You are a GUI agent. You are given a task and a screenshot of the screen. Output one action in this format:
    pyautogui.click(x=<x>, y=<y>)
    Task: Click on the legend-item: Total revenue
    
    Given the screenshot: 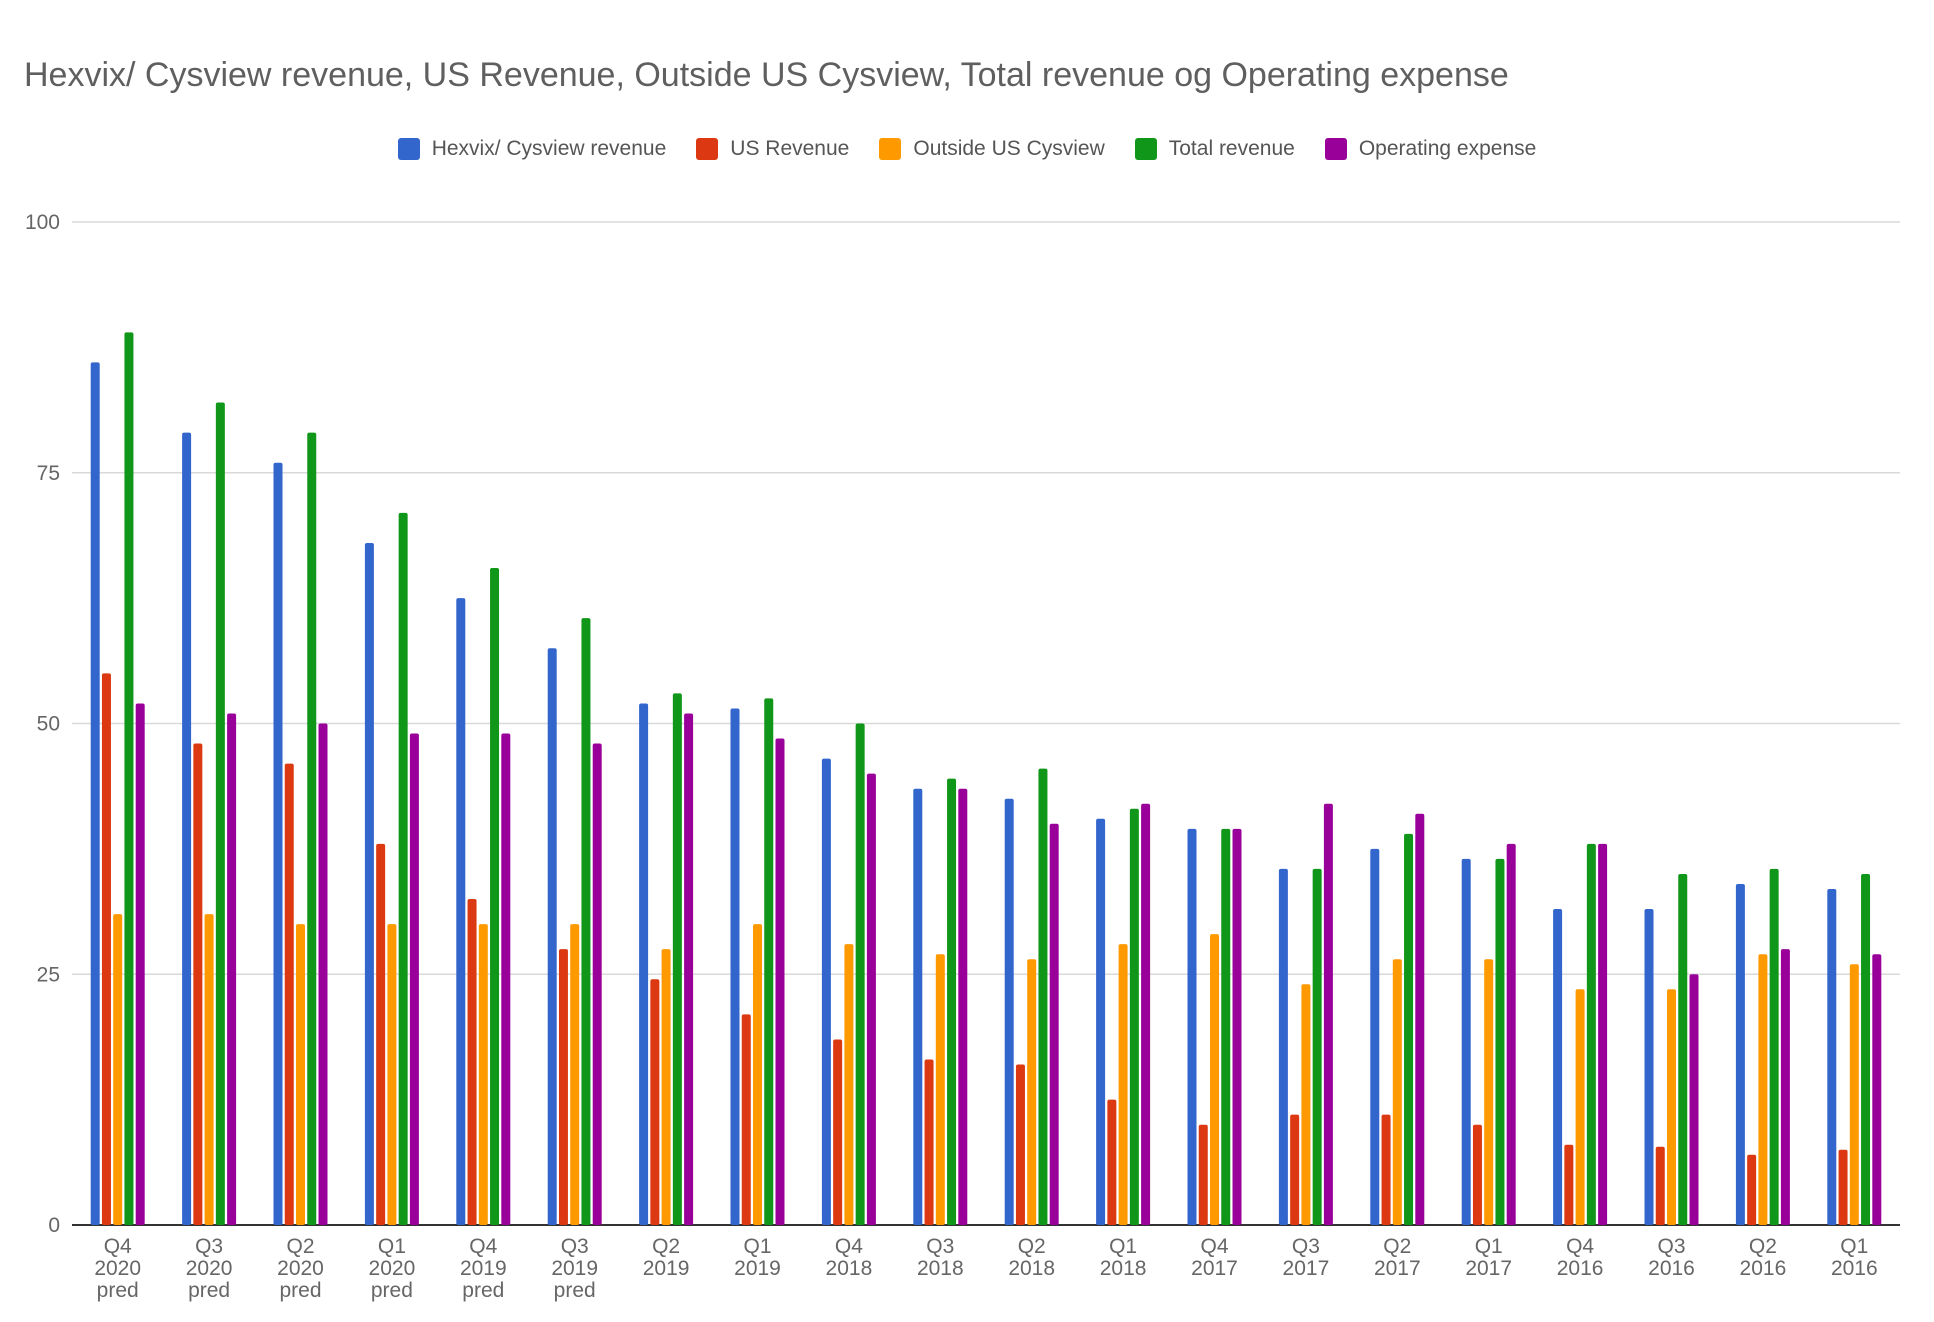 What is the action you would take?
    pyautogui.click(x=1214, y=149)
    